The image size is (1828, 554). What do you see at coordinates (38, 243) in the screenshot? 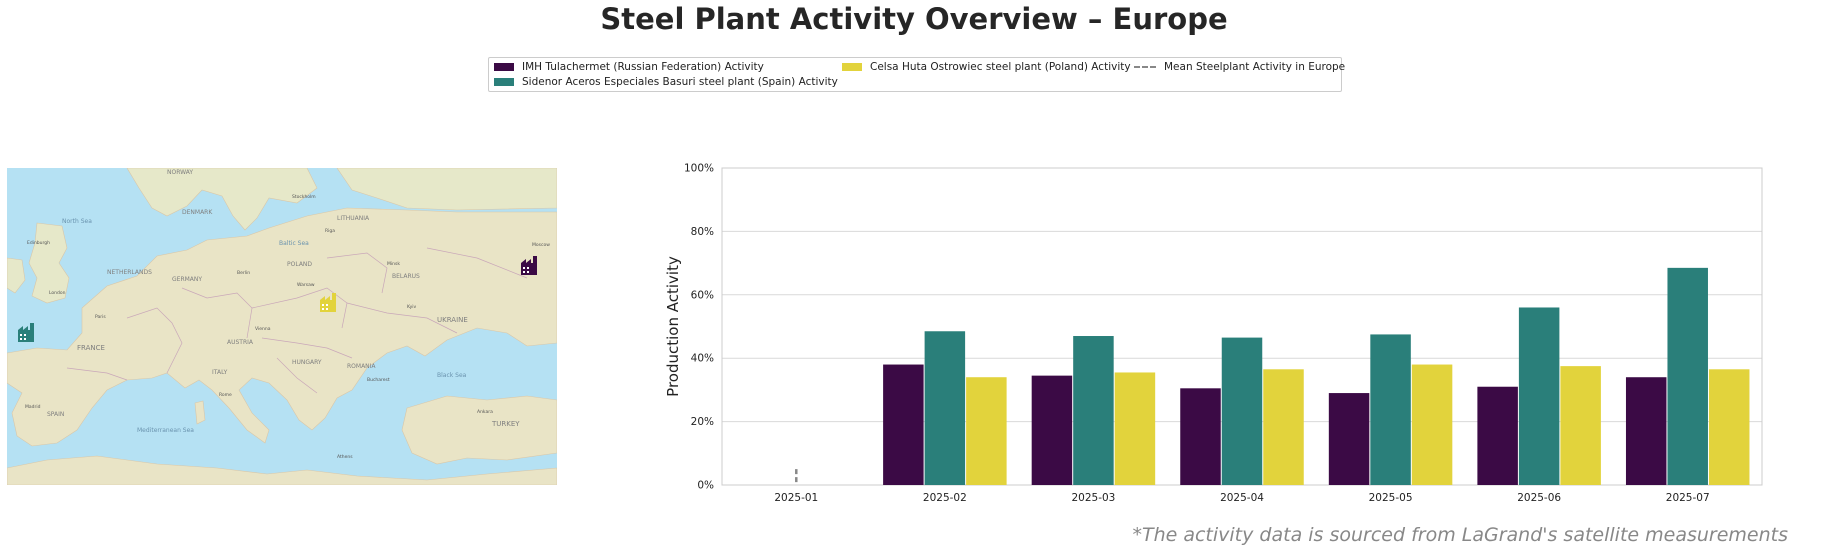
I see `map-city-edinburgh: Edinburgh` at bounding box center [38, 243].